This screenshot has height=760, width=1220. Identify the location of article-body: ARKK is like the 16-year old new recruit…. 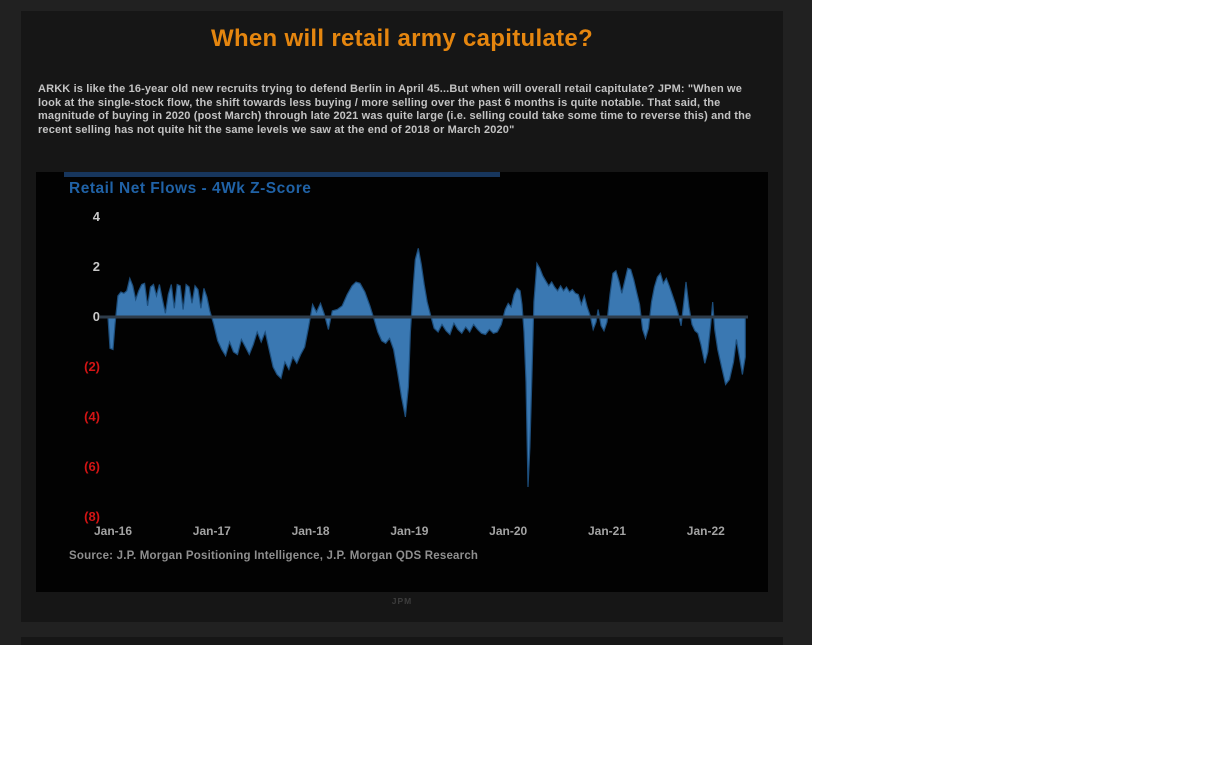
(395, 109).